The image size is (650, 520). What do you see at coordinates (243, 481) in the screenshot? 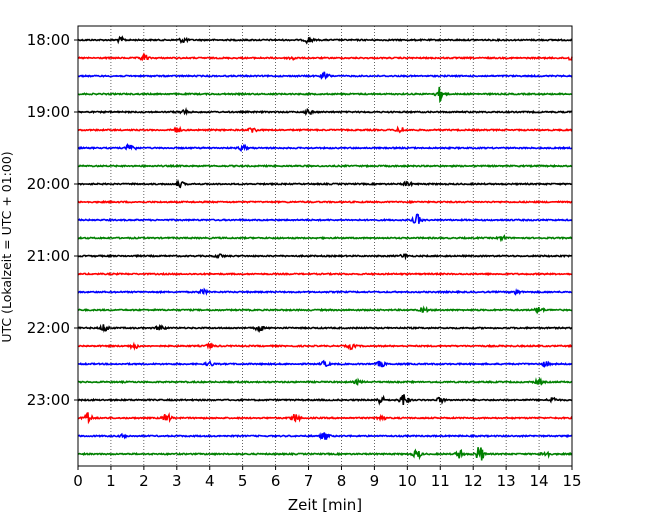
I see `x-tick-label: 5` at bounding box center [243, 481].